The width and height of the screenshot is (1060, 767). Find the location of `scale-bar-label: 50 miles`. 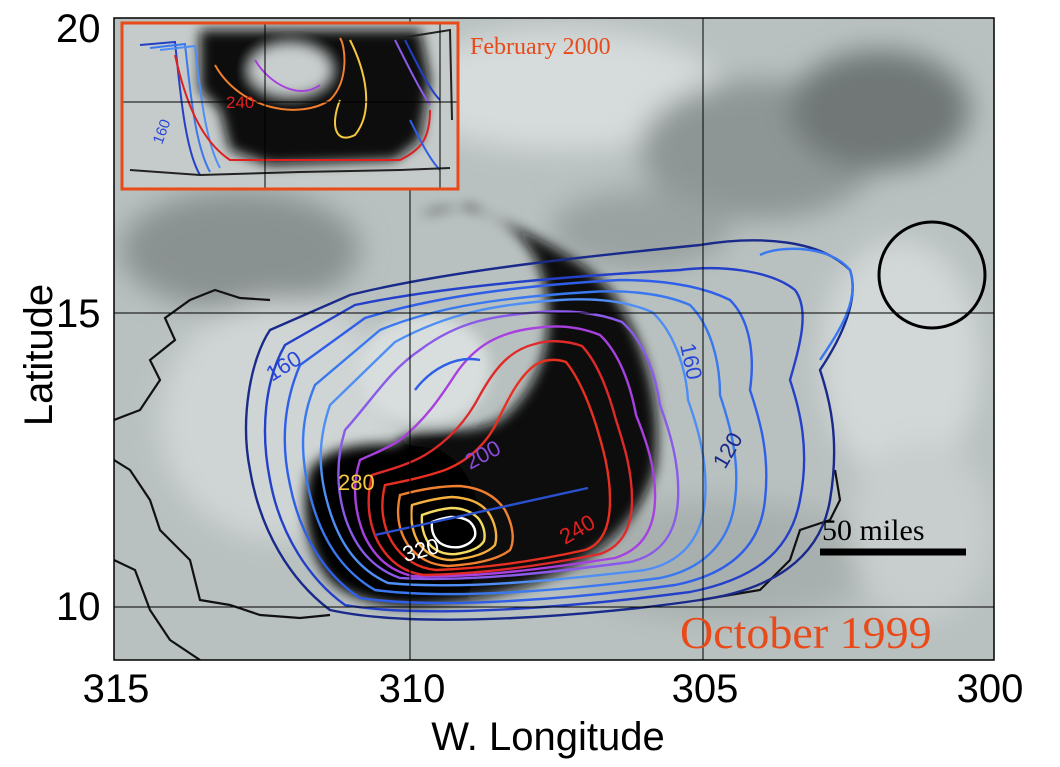

scale-bar-label: 50 miles is located at coordinates (873, 530).